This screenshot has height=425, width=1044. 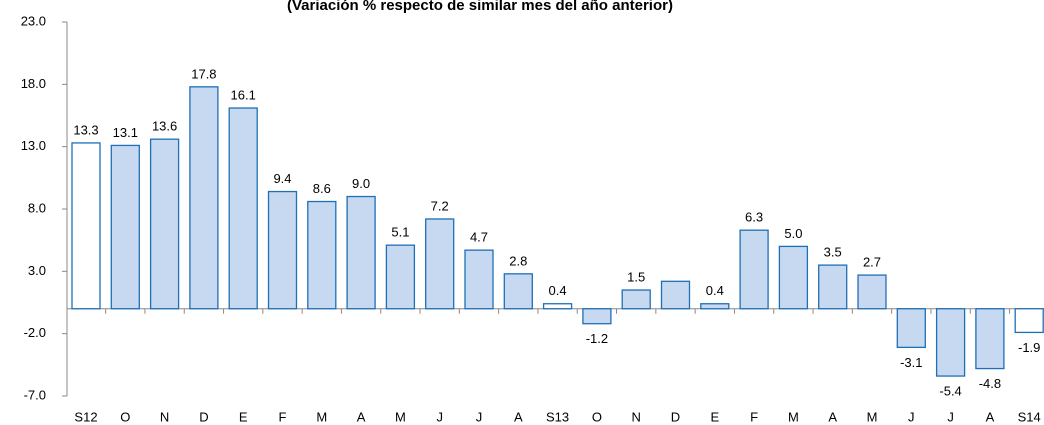 What do you see at coordinates (125, 132) in the screenshot?
I see `value-label: 13.1` at bounding box center [125, 132].